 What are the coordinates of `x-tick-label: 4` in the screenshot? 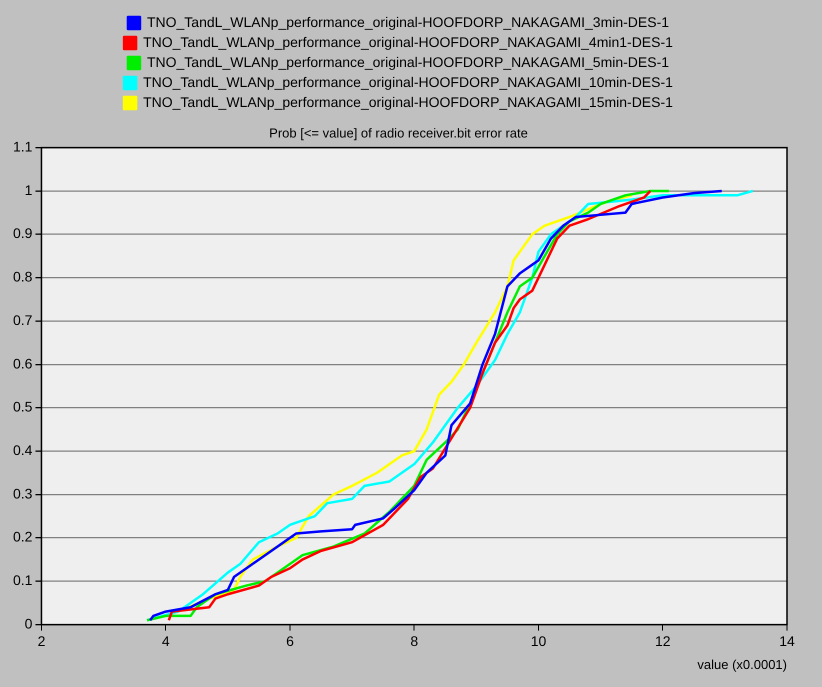 It's located at (166, 640).